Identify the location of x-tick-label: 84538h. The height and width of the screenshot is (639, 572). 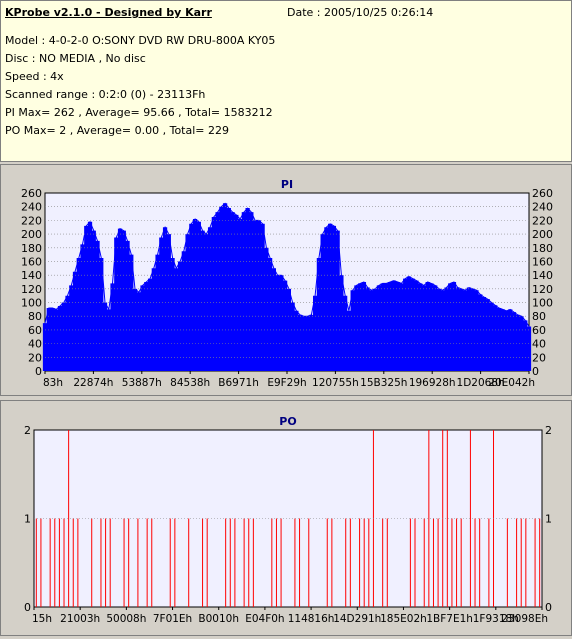
(190, 383).